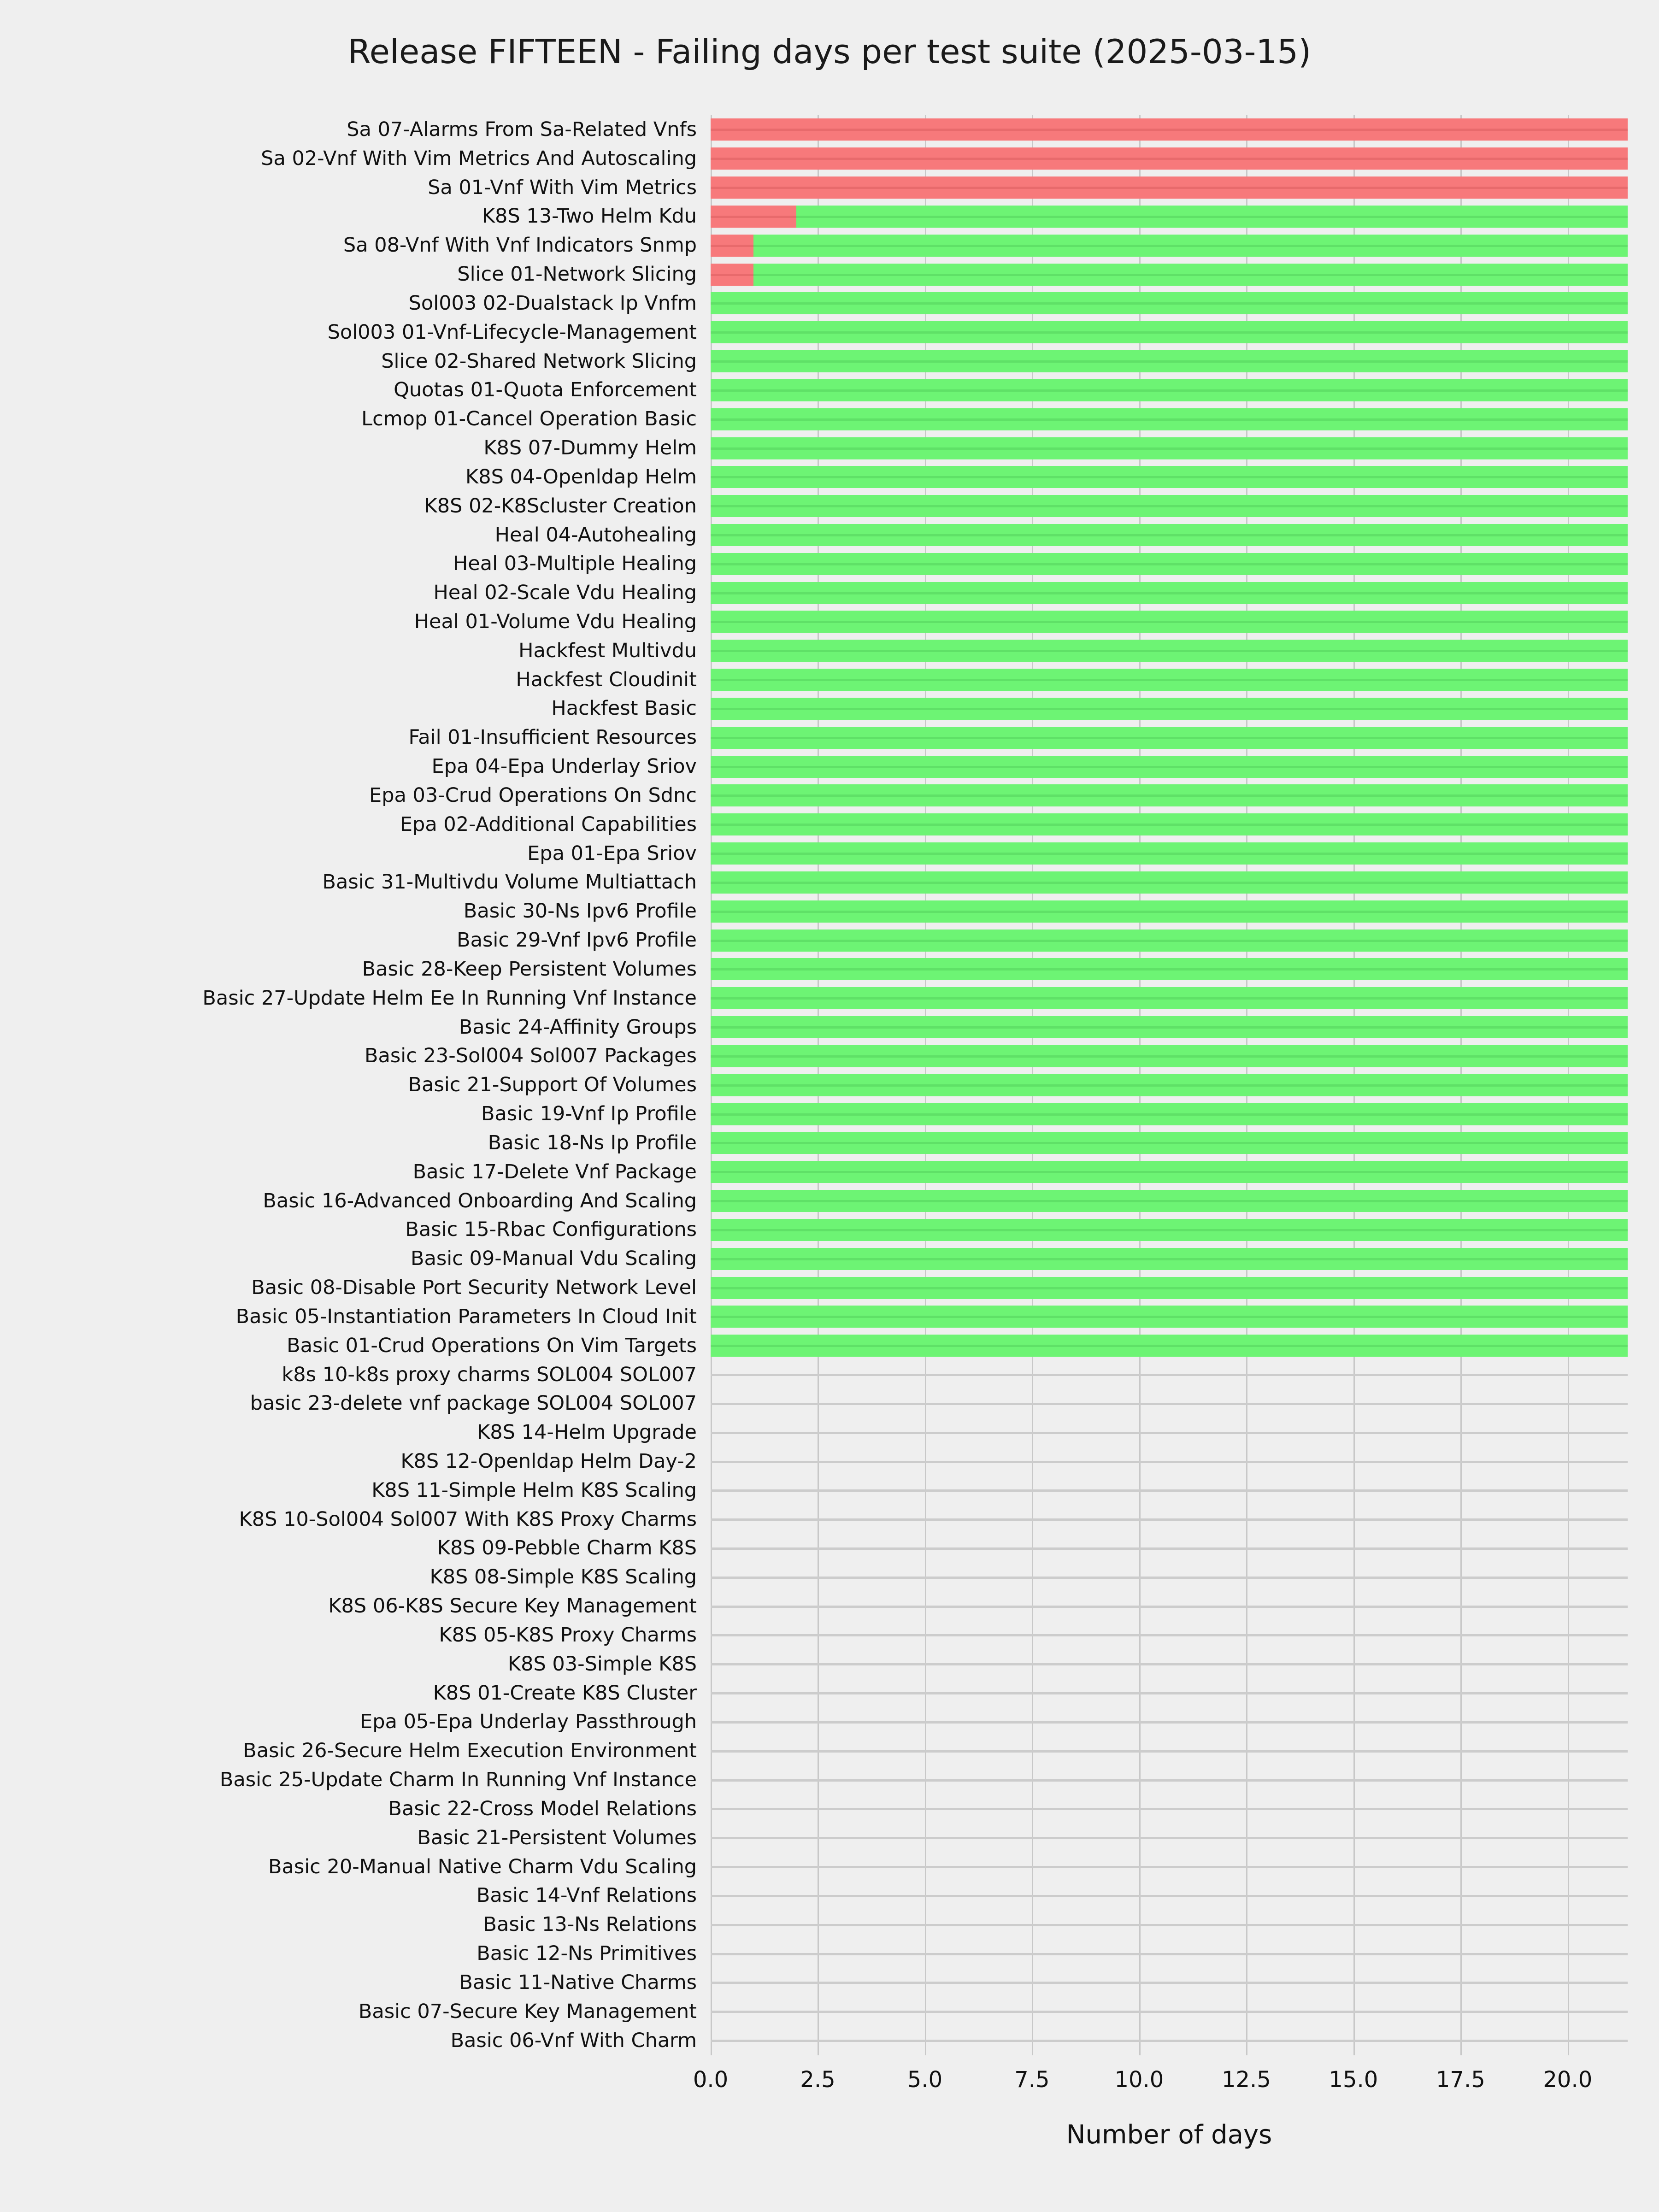  What do you see at coordinates (1246, 2080) in the screenshot?
I see `x-tick-label: 12.5` at bounding box center [1246, 2080].